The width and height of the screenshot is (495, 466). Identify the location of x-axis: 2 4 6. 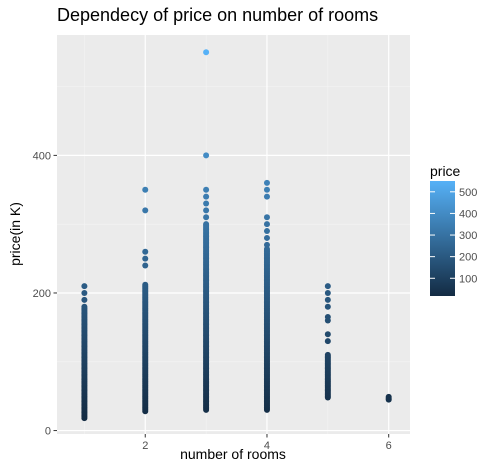
(267, 443).